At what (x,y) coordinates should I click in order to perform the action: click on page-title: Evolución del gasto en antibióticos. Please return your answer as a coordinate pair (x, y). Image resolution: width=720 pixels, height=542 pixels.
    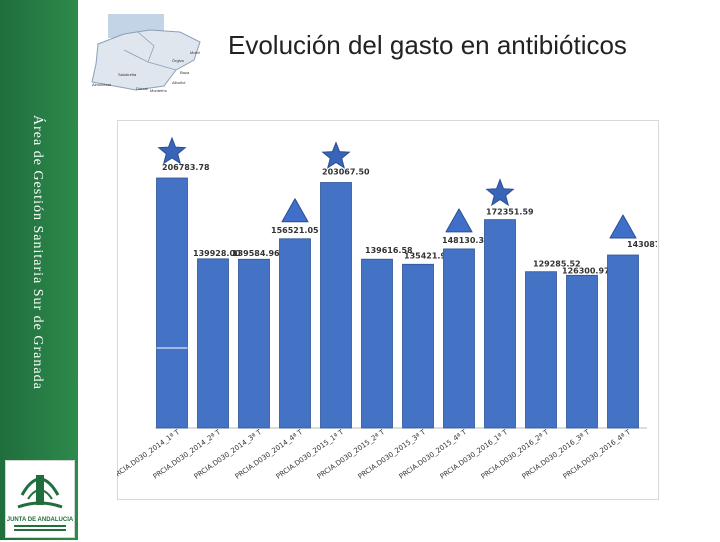
    Looking at the image, I should click on (427, 45).